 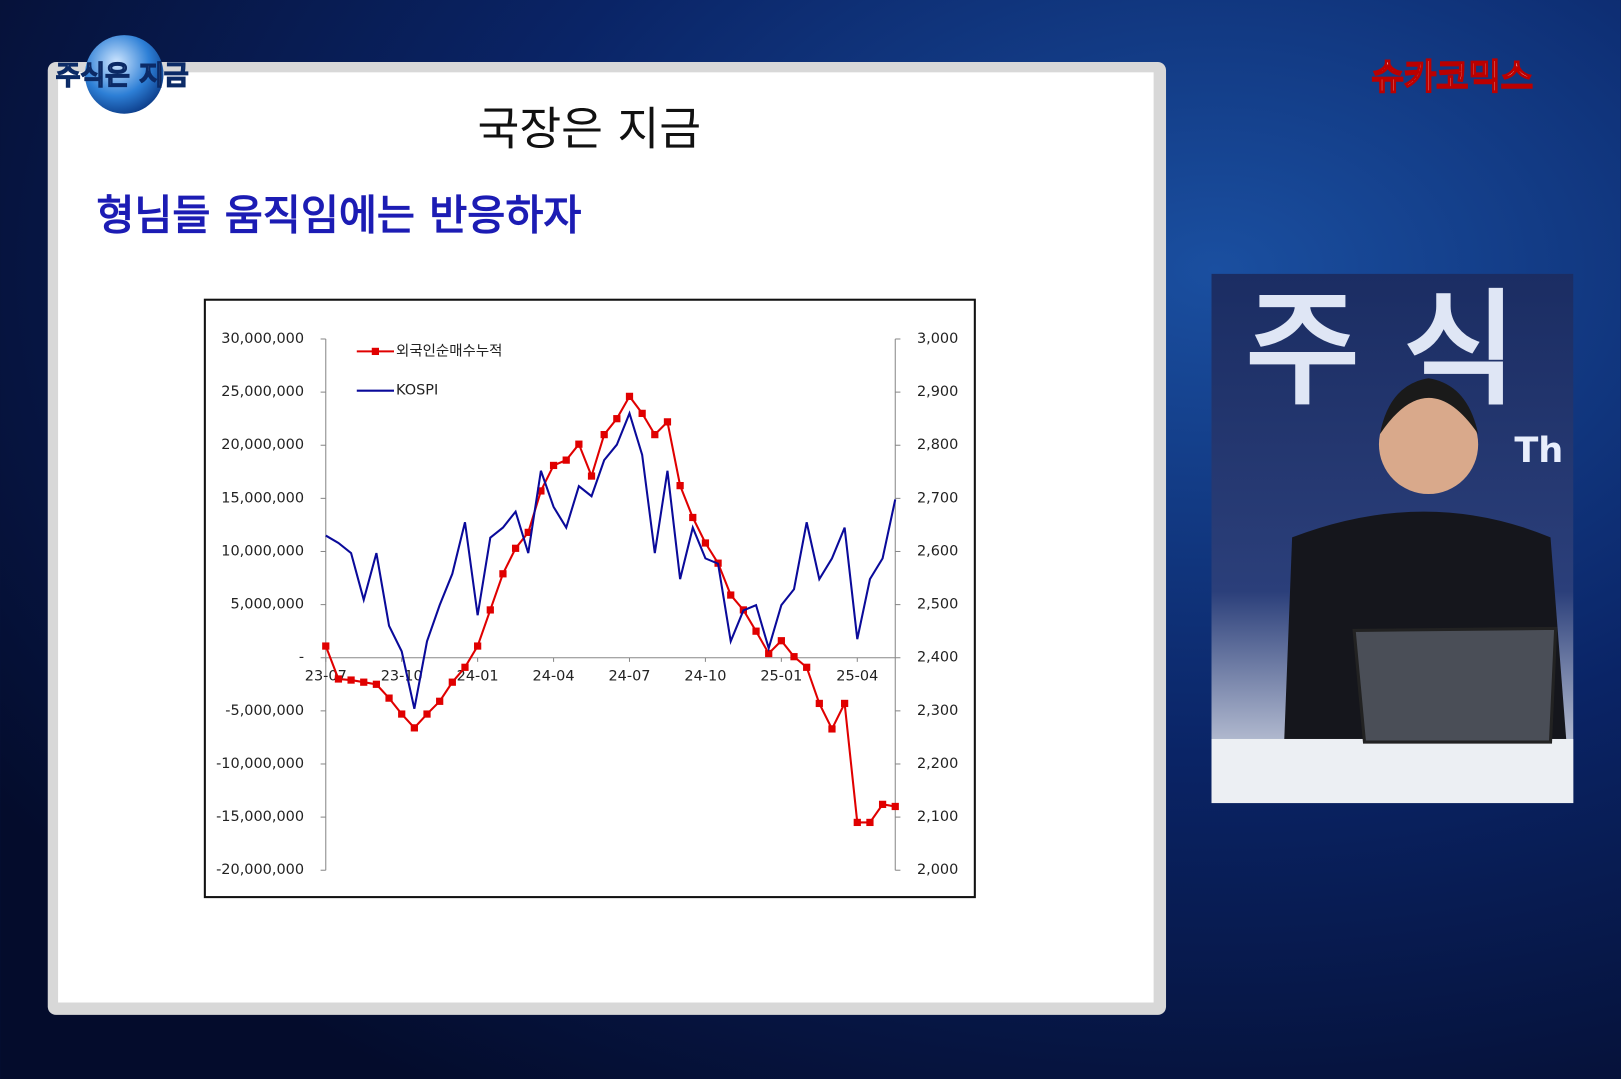 I want to click on legend-label: KOSPI, so click(x=417, y=391).